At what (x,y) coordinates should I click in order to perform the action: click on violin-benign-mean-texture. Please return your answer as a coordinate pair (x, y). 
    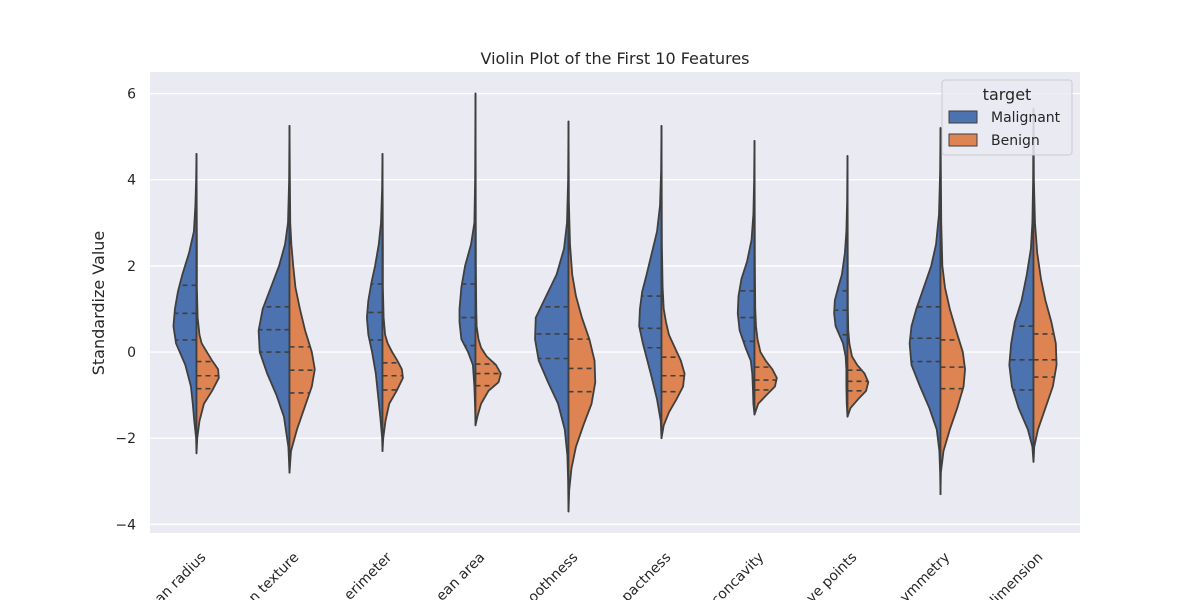
    Looking at the image, I should click on (302, 299).